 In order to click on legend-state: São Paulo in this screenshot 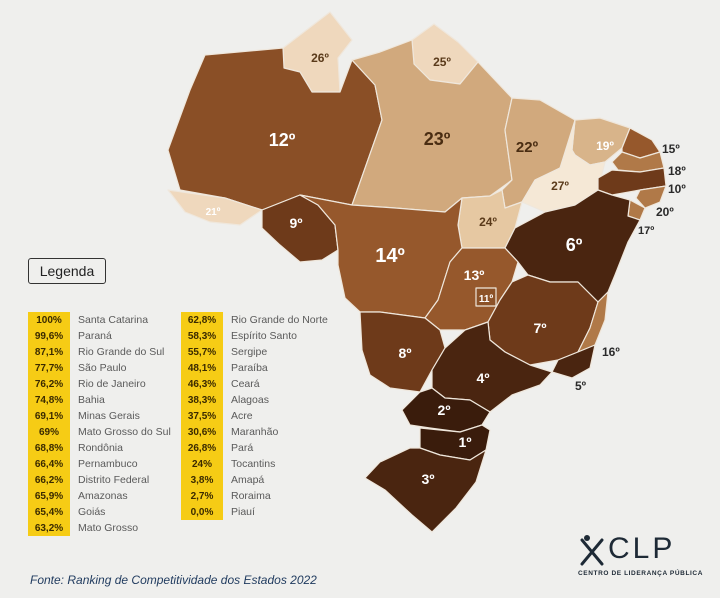, I will do `click(102, 368)`.